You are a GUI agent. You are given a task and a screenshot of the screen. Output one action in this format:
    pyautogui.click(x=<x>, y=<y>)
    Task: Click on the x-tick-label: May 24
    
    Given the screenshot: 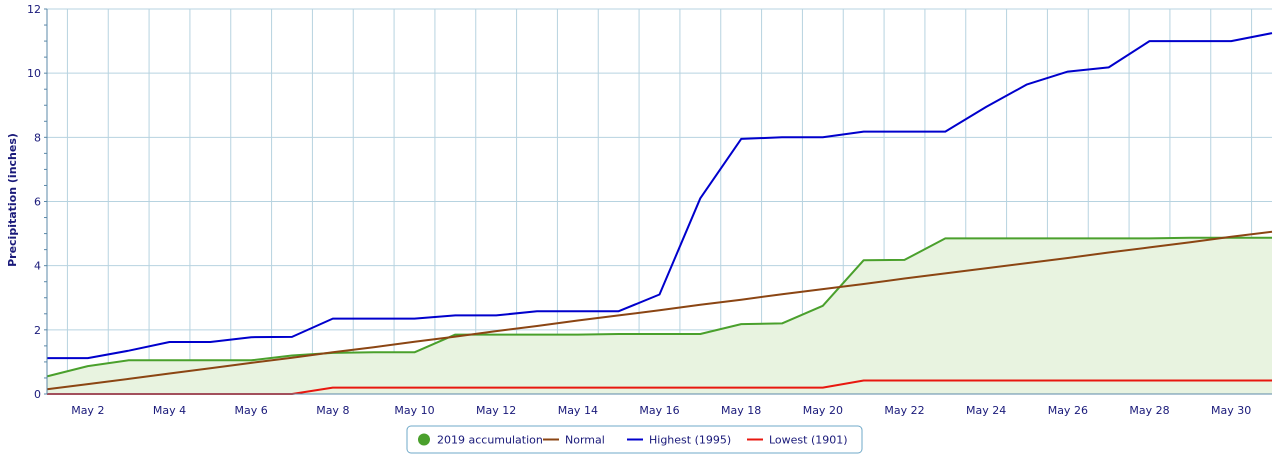 What is the action you would take?
    pyautogui.click(x=986, y=410)
    